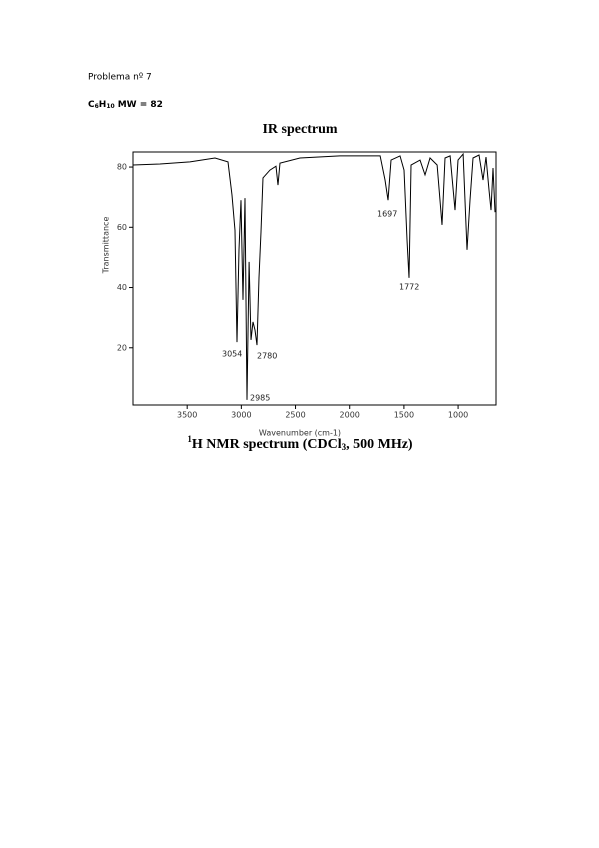 Image resolution: width=599 pixels, height=848 pixels. What do you see at coordinates (189, 439) in the screenshot?
I see `nmr-sup: 1` at bounding box center [189, 439].